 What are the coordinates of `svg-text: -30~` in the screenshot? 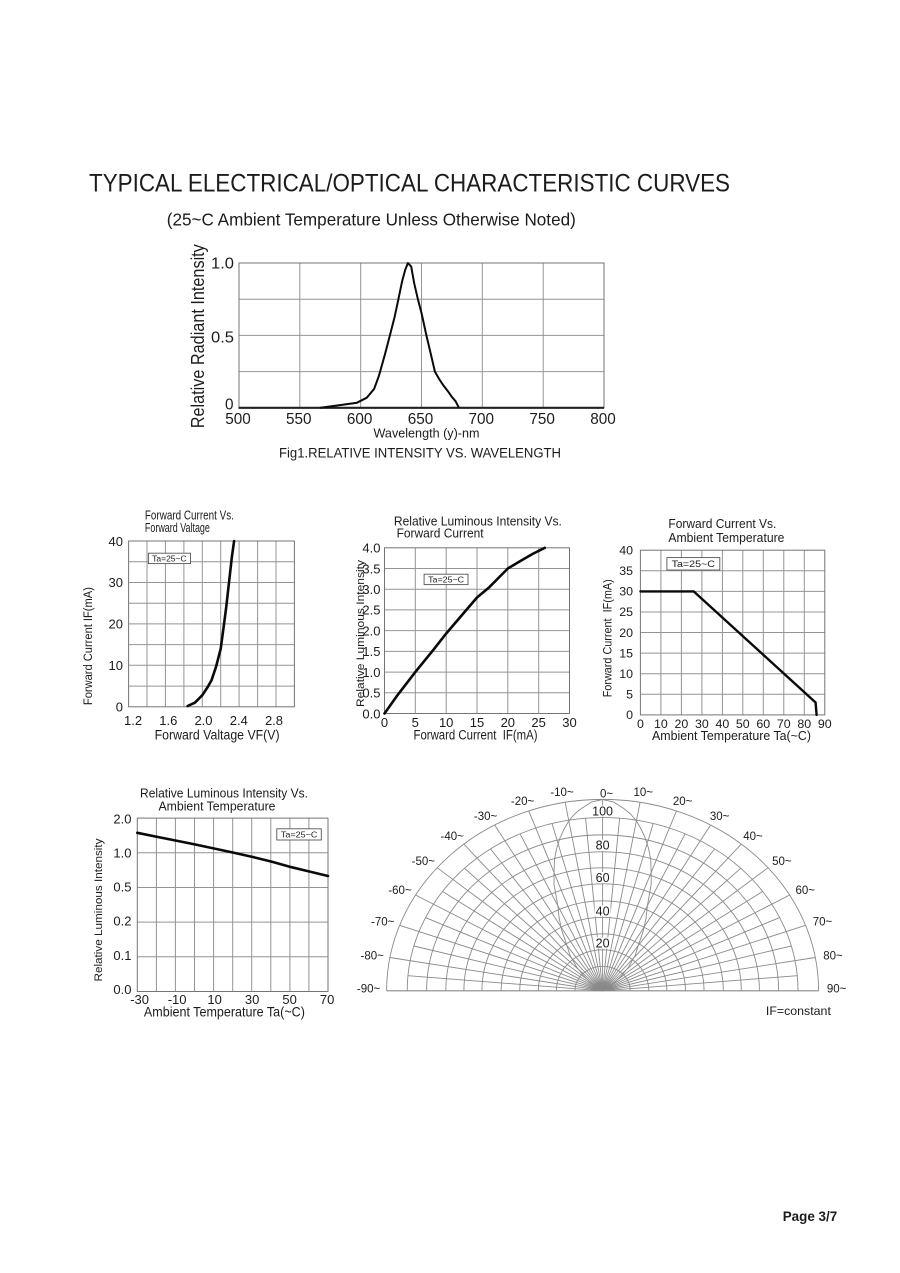 It's located at (486, 817).